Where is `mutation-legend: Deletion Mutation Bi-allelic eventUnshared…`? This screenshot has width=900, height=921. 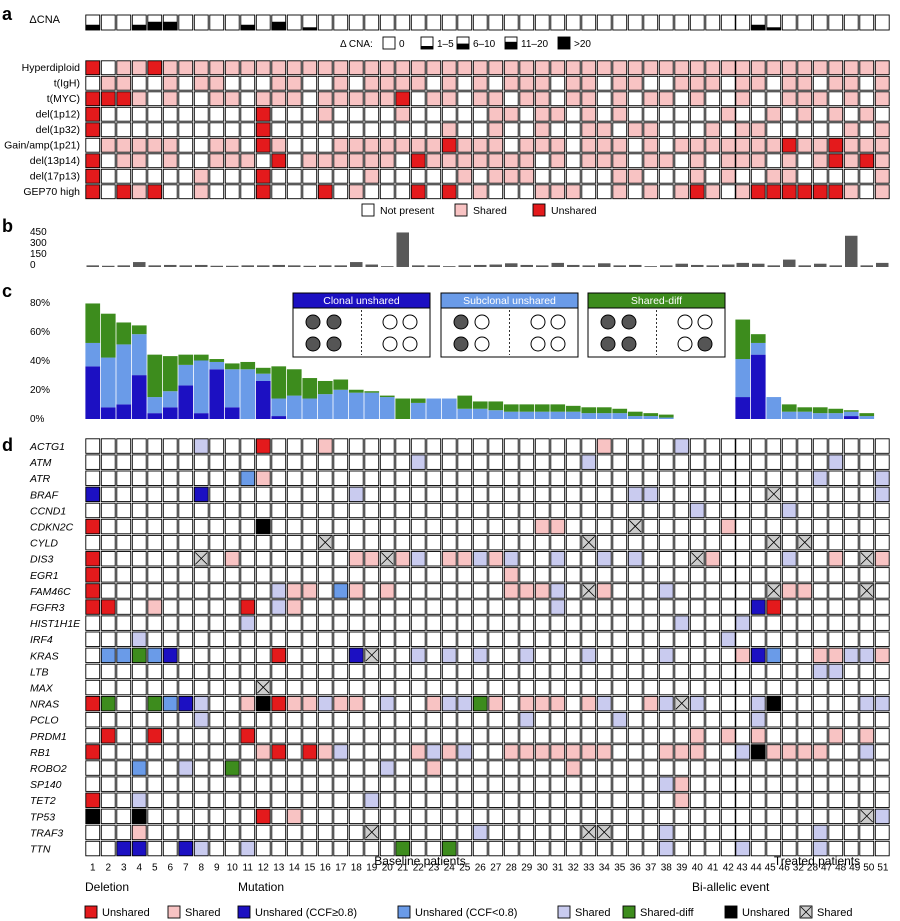
mutation-legend: Deletion Mutation Bi-allelic eventUnshared… is located at coordinates (468, 899).